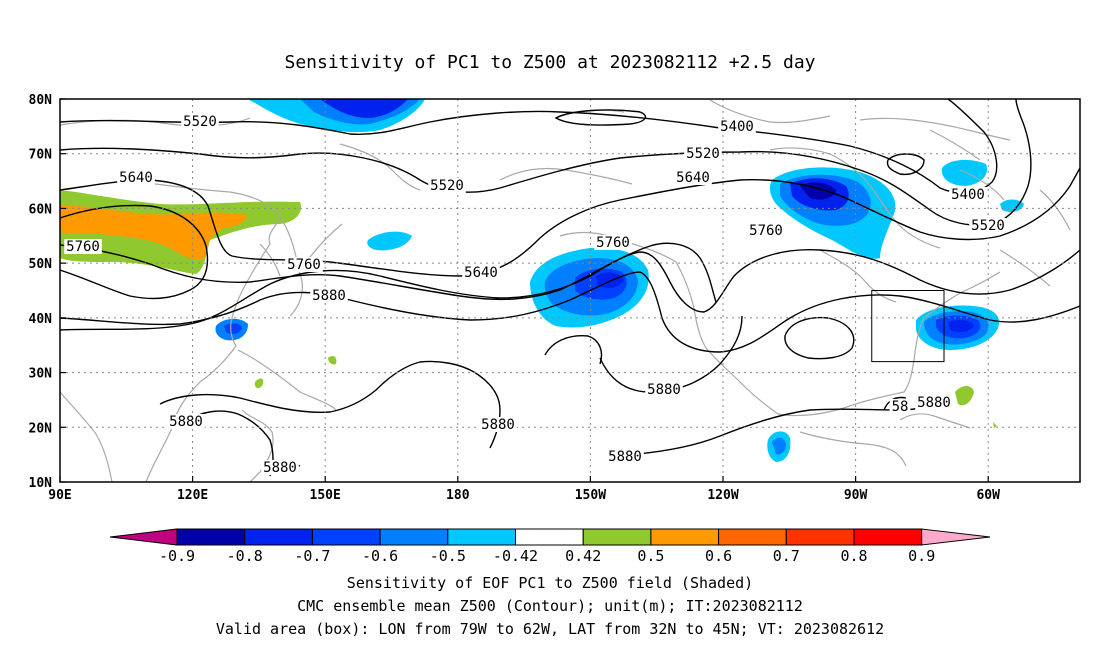 This screenshot has height=650, width=1100. Describe the element at coordinates (41, 374) in the screenshot. I see `lat-label: 30N` at that location.